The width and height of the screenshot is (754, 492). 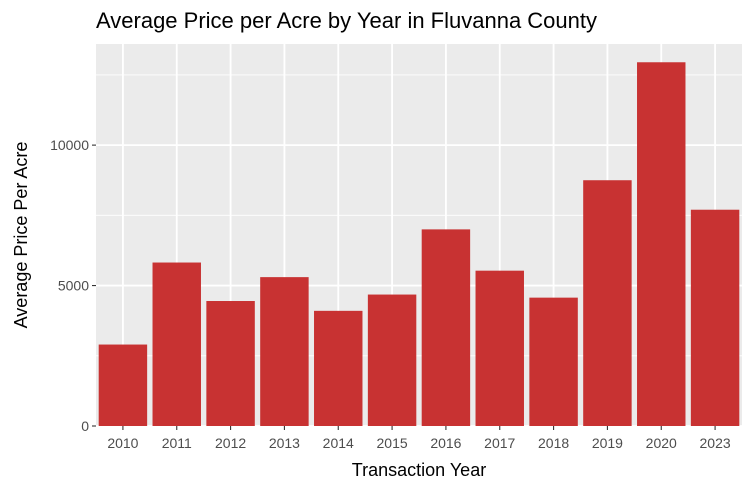 What do you see at coordinates (607, 443) in the screenshot?
I see `x-tick-label: 2019` at bounding box center [607, 443].